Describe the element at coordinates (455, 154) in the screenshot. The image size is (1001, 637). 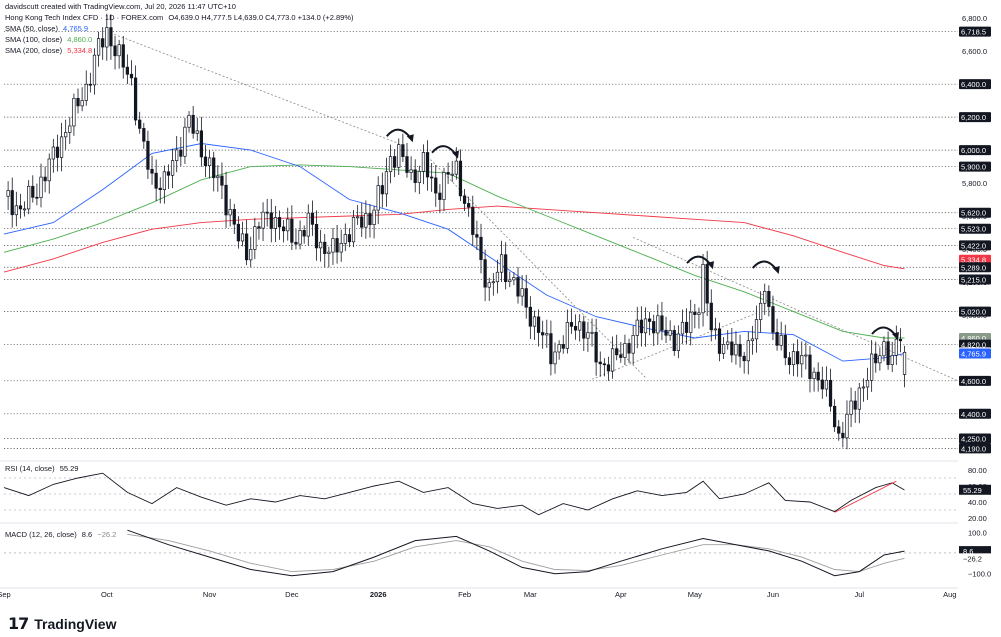
I see `peak-arrow-head` at that location.